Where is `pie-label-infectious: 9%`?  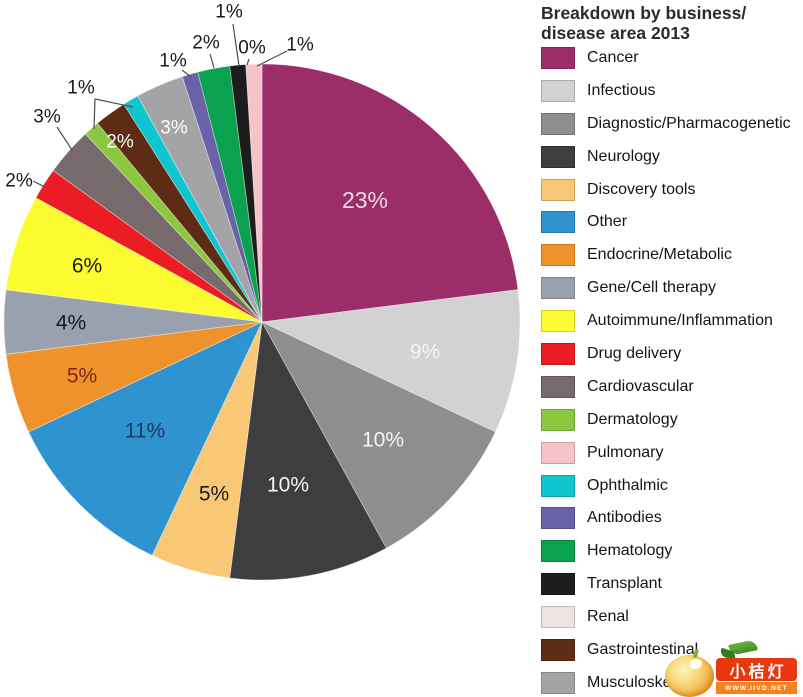
pie-label-infectious: 9% is located at coordinates (425, 352).